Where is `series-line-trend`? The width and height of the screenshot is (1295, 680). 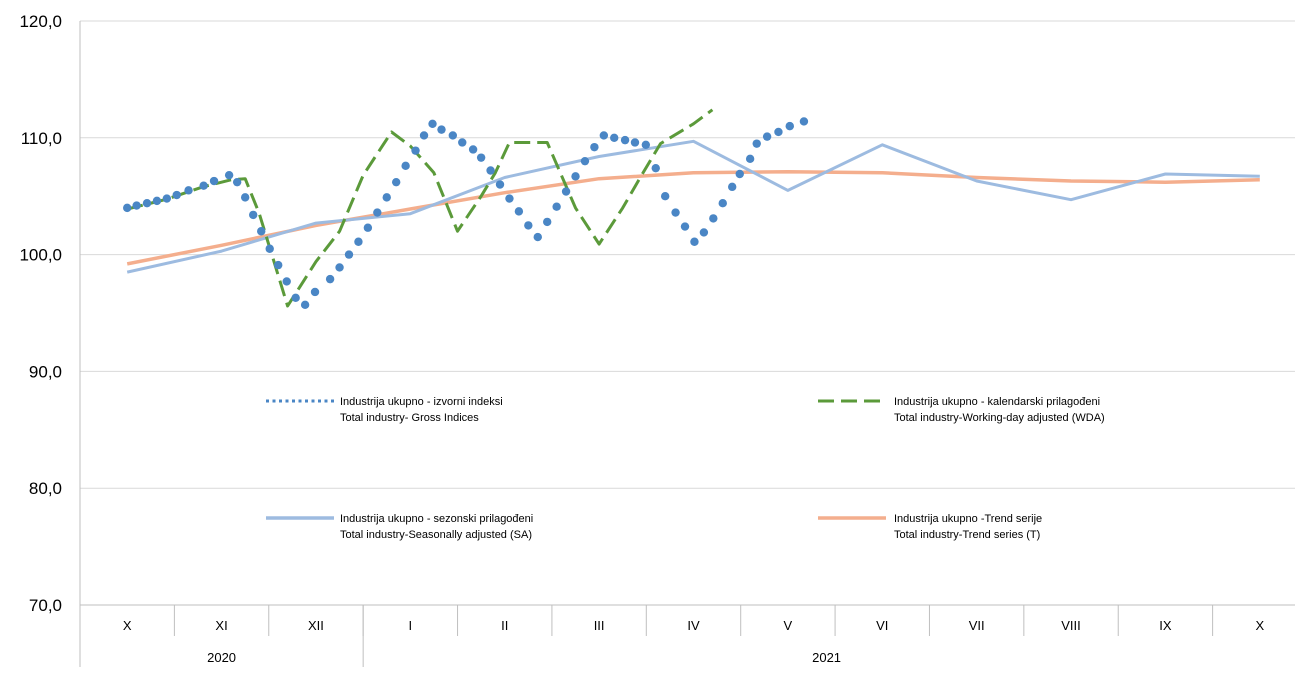 series-line-trend is located at coordinates (693, 217).